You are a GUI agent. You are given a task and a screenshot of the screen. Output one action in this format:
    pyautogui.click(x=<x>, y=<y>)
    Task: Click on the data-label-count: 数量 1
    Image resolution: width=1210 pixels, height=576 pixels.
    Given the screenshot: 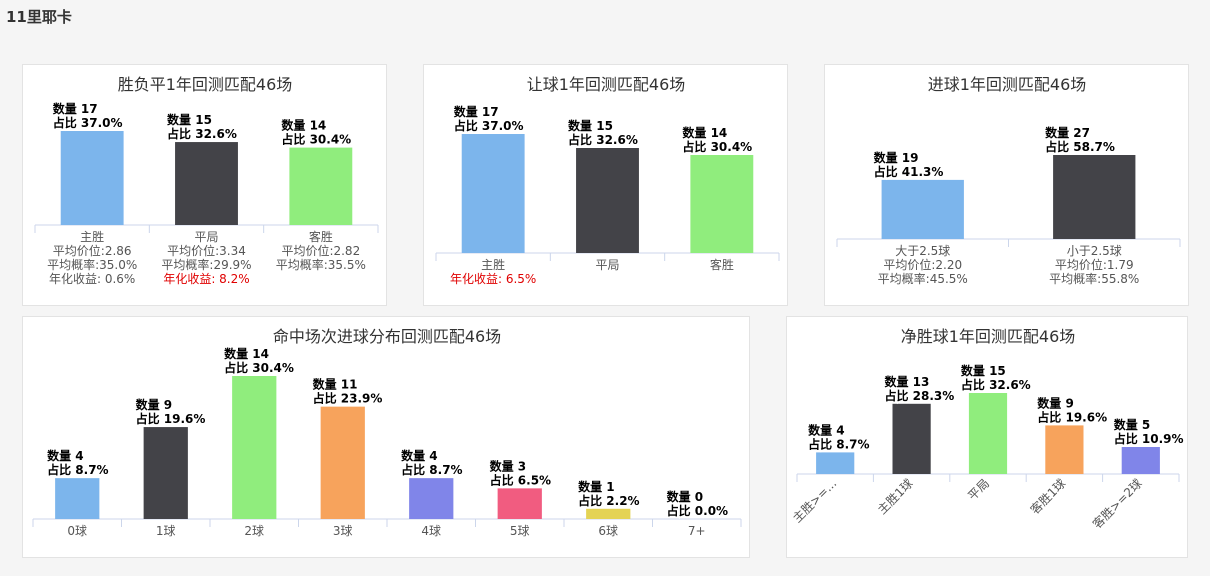 What is the action you would take?
    pyautogui.click(x=596, y=486)
    